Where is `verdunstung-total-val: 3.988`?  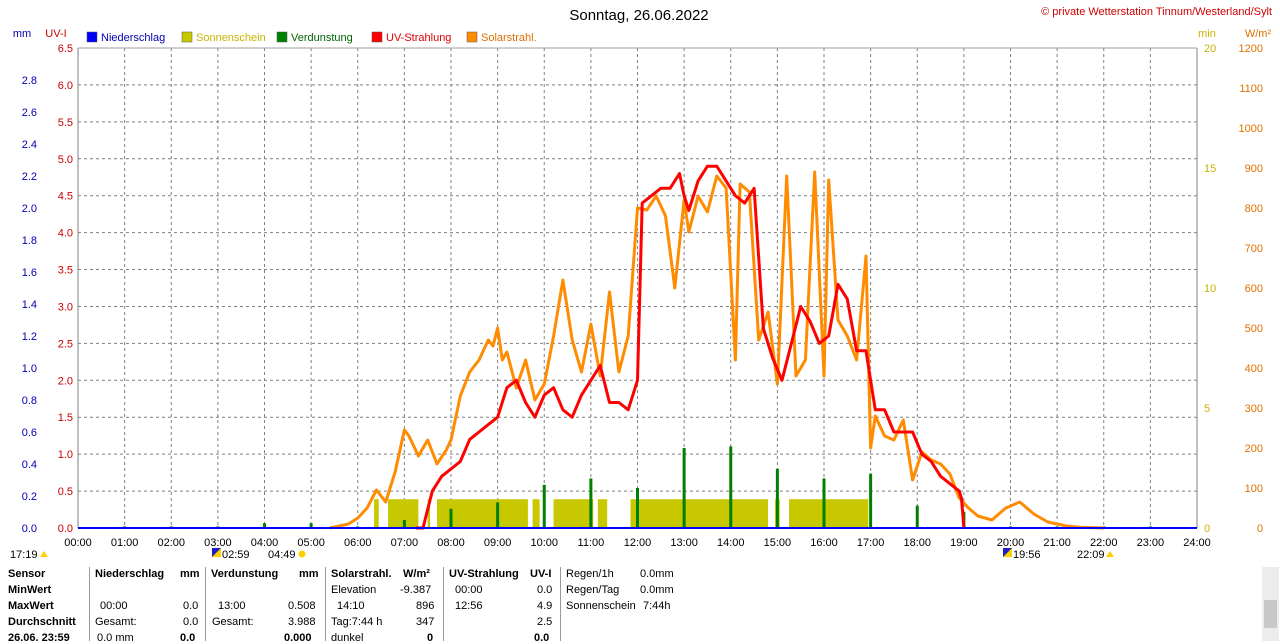
verdunstung-total-val: 3.988 is located at coordinates (302, 622).